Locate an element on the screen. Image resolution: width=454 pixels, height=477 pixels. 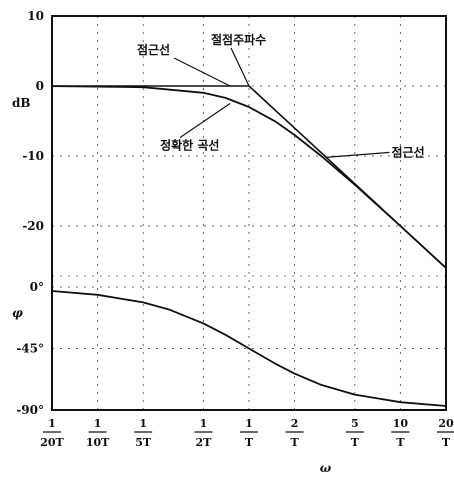
phase-y-tick-label: 0° is located at coordinates (37, 287).